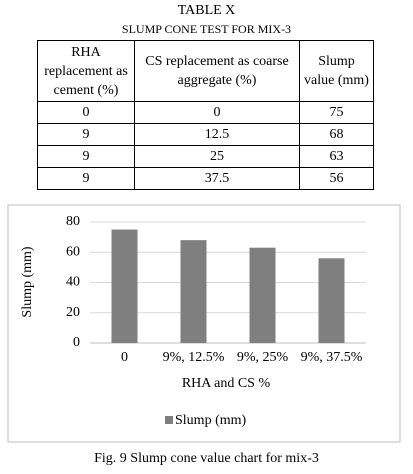 This screenshot has width=413, height=474. I want to click on y-tick-label: 40, so click(73, 282).